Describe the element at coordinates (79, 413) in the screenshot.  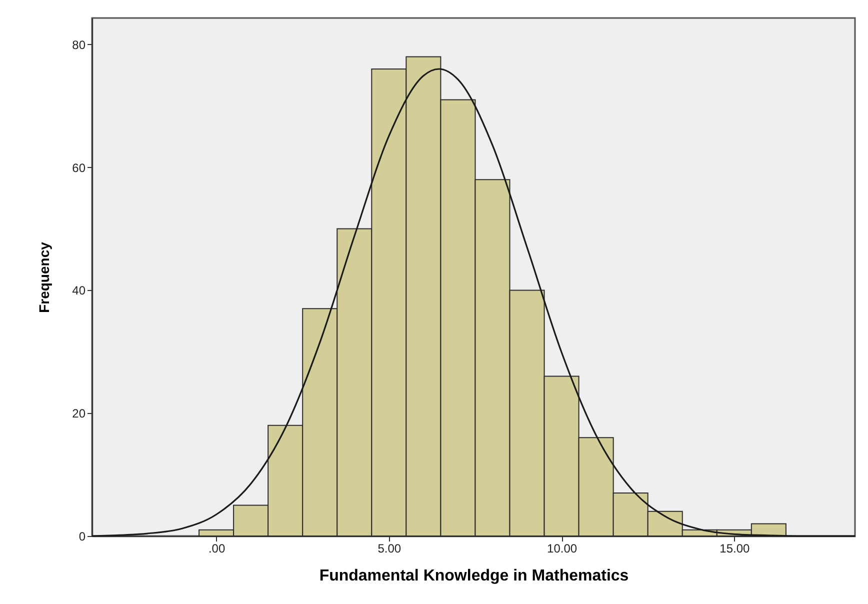
I see `y-tick-label: 20` at that location.